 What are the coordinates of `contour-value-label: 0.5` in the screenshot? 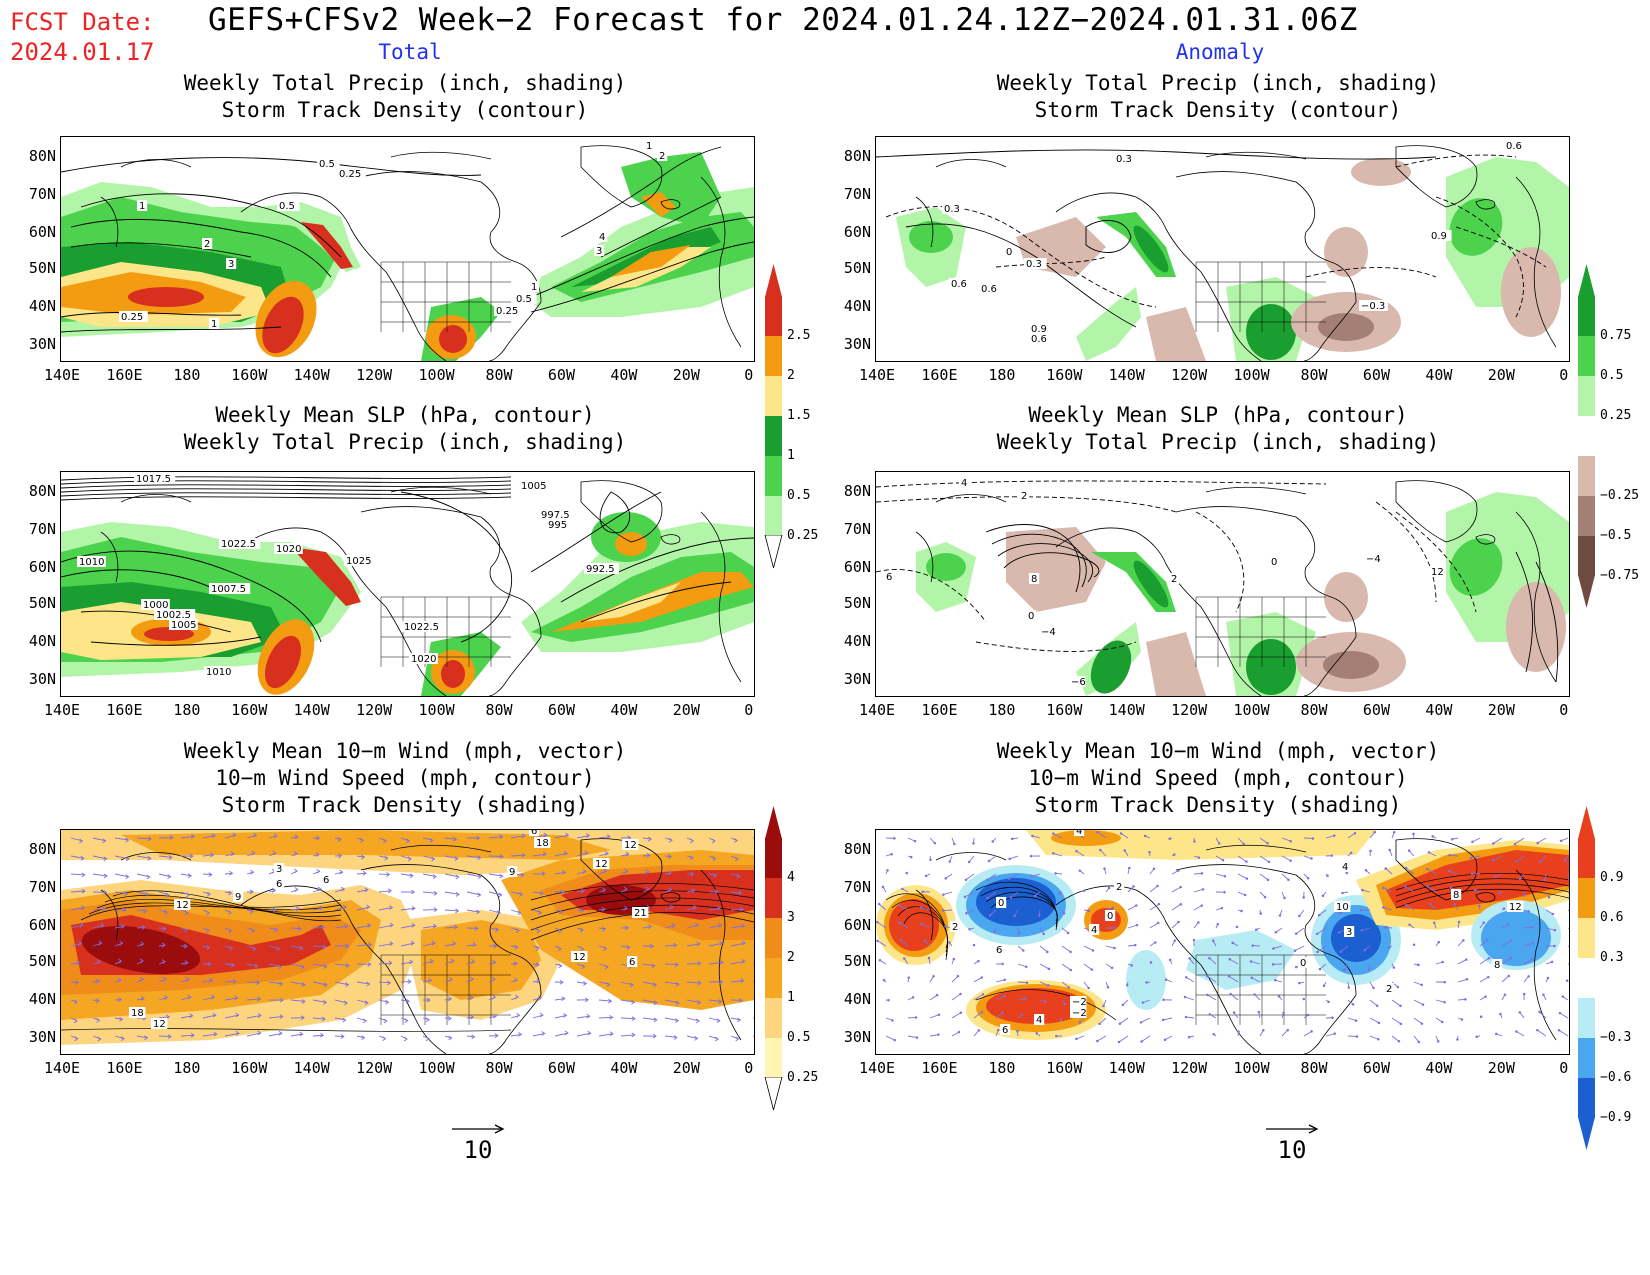 It's located at (327, 164).